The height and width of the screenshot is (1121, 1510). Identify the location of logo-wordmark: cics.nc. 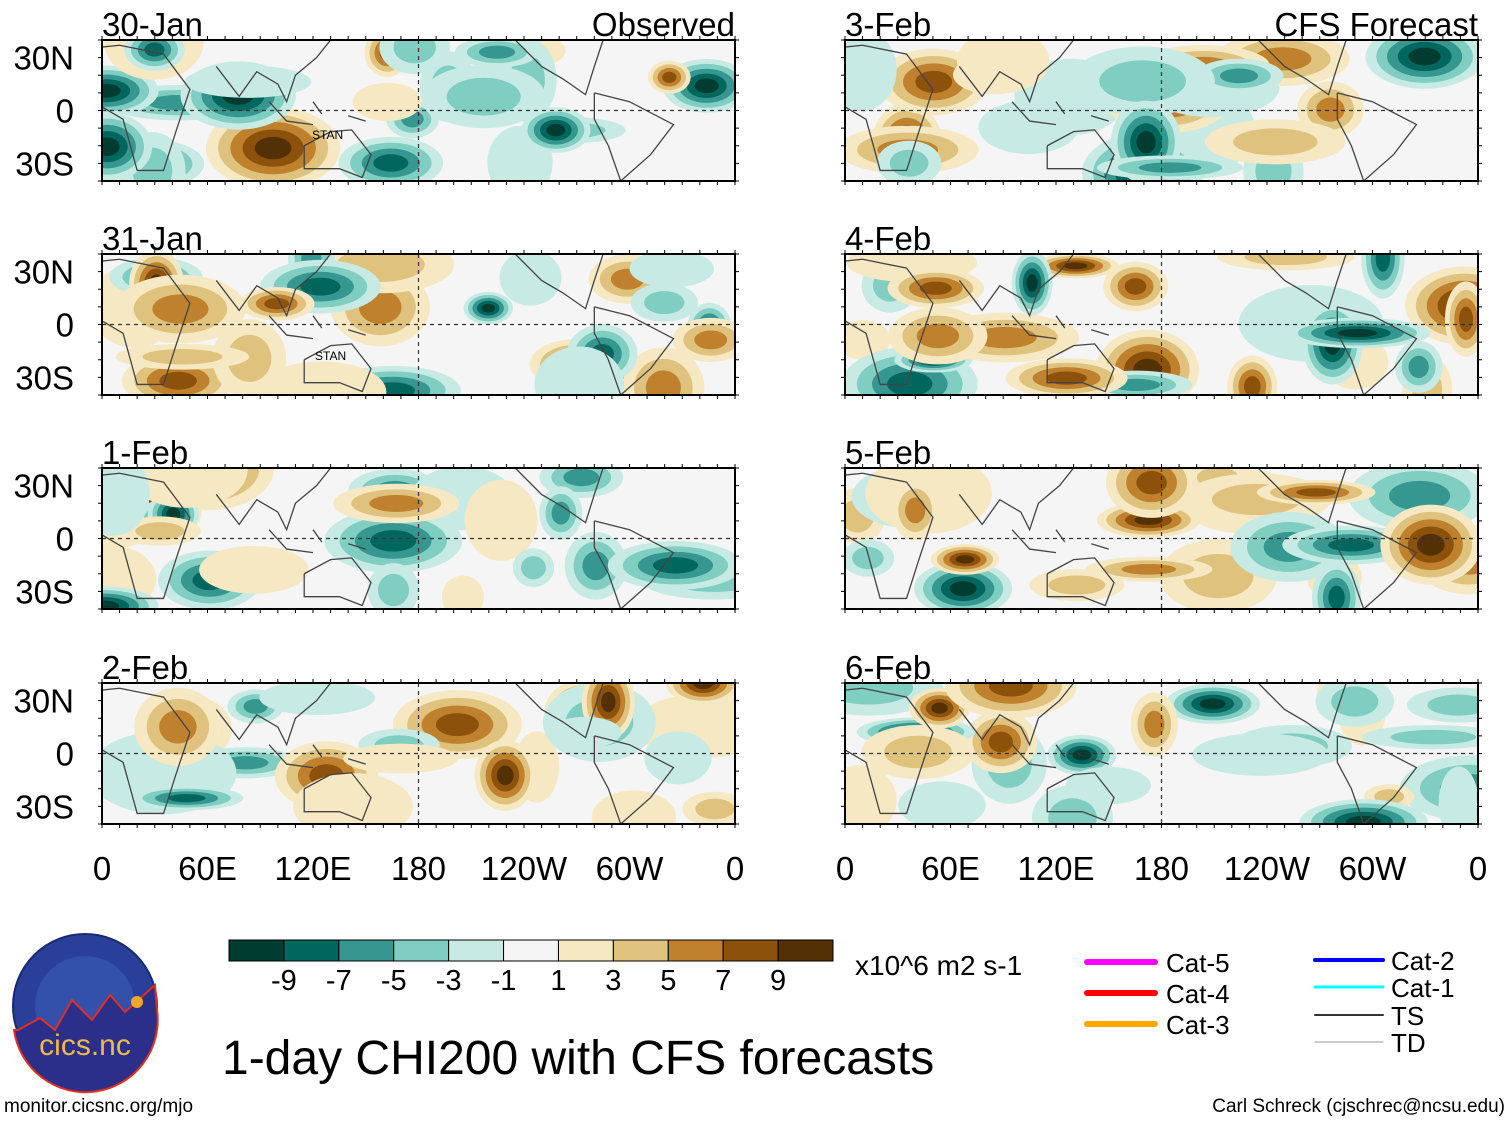
(85, 1045).